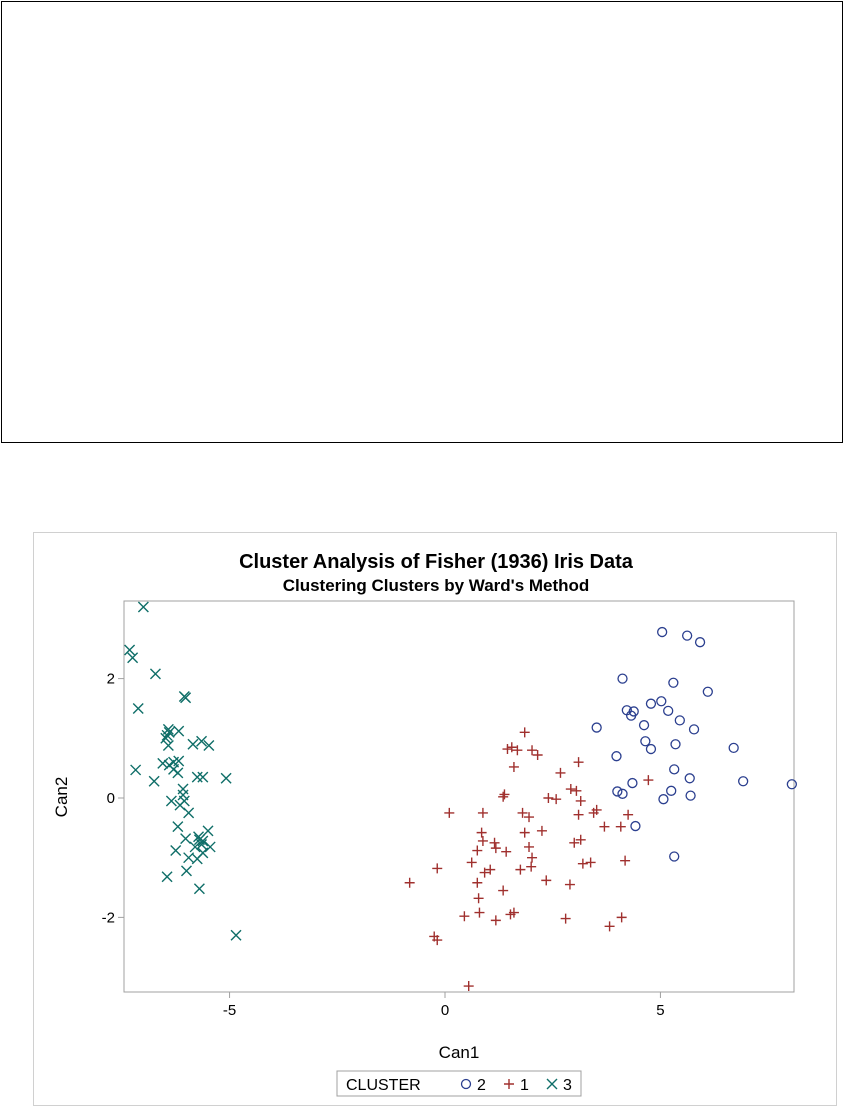 The width and height of the screenshot is (844, 1109). What do you see at coordinates (61, 797) in the screenshot?
I see `y-axis-label: Can2` at bounding box center [61, 797].